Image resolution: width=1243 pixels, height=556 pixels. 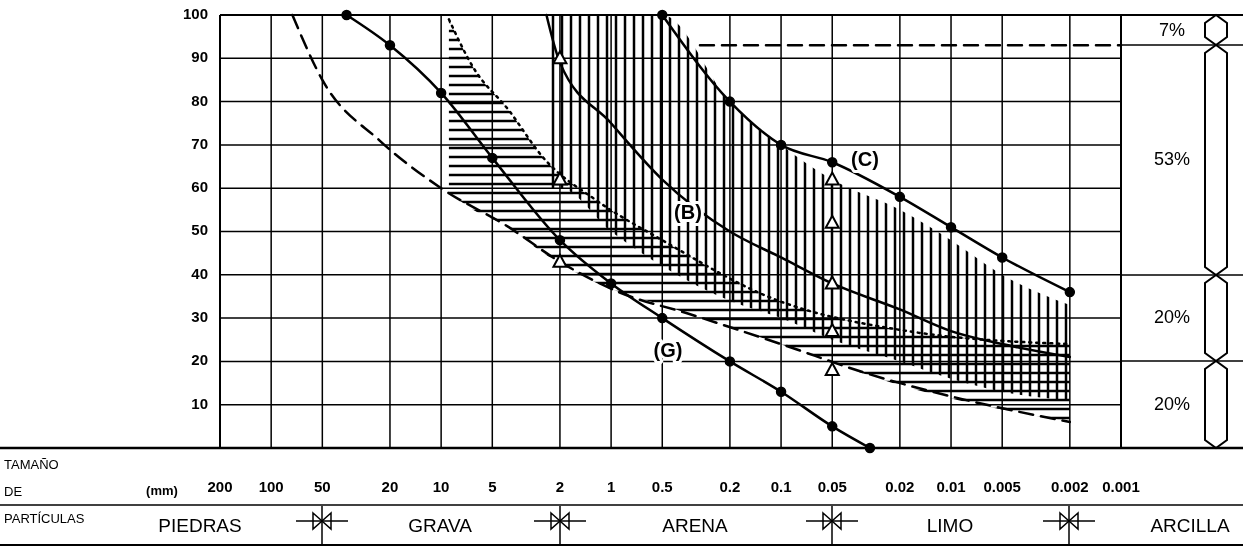 What do you see at coordinates (1172, 158) in the screenshot?
I see `text: 53%` at bounding box center [1172, 158].